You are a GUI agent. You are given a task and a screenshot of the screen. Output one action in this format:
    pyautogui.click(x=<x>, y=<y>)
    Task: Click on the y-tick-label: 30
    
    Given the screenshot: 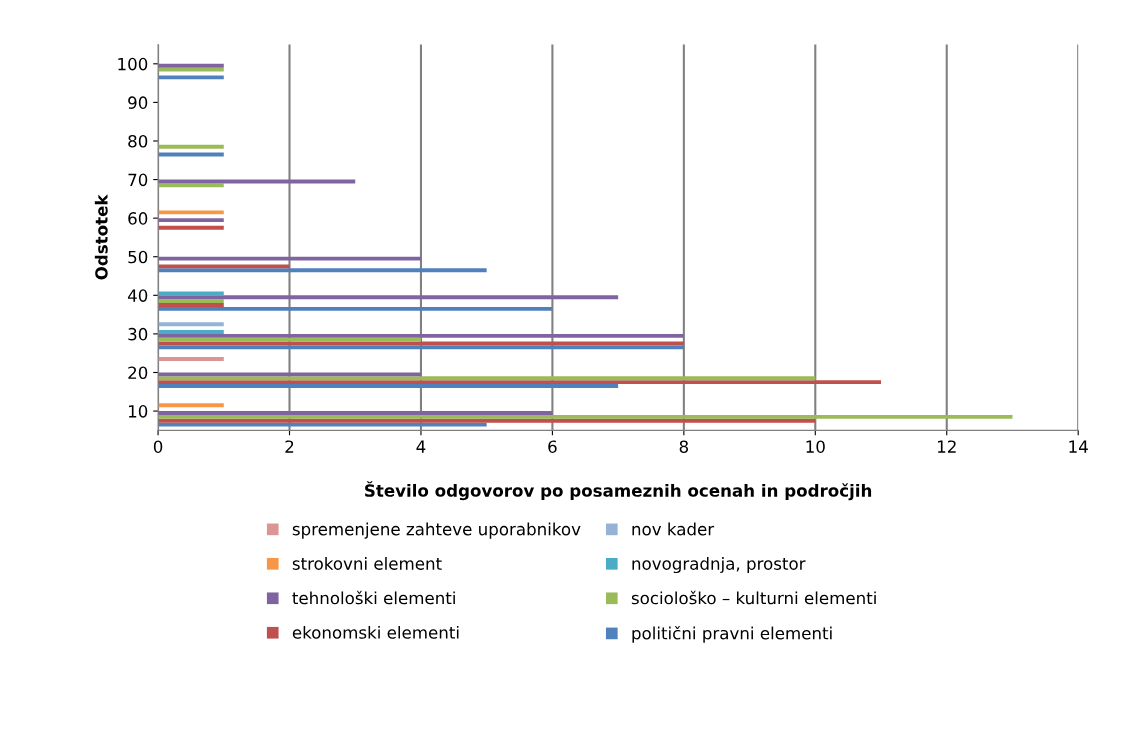 What is the action you would take?
    pyautogui.click(x=138, y=334)
    